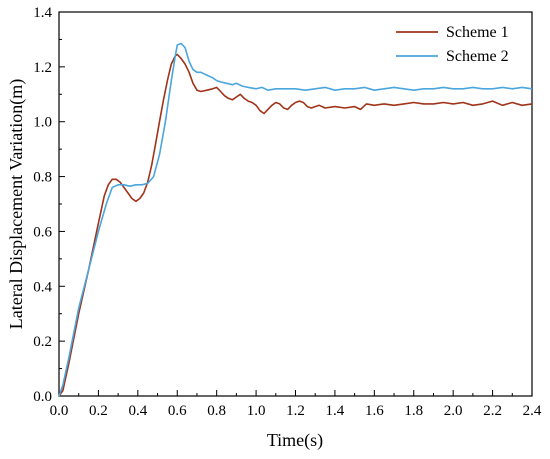 The image size is (550, 459). What do you see at coordinates (42, 68) in the screenshot?
I see `y-tick-label: 1.2` at bounding box center [42, 68].